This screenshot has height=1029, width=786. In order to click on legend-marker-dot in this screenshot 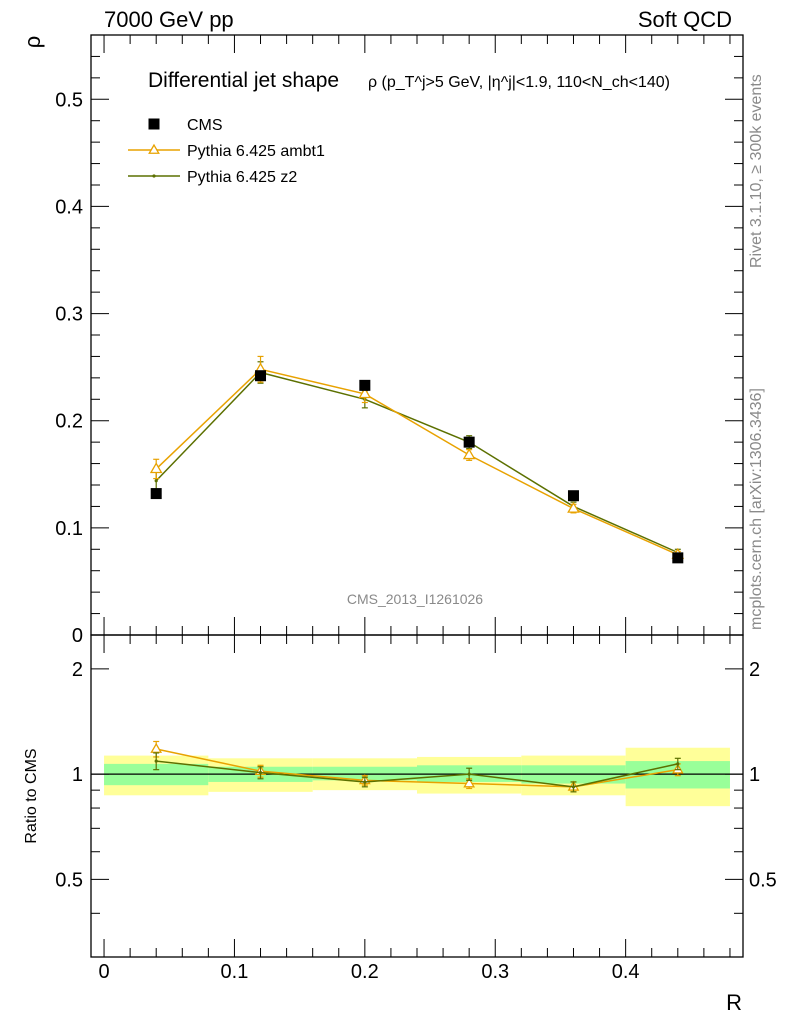, I will do `click(154, 176)`.